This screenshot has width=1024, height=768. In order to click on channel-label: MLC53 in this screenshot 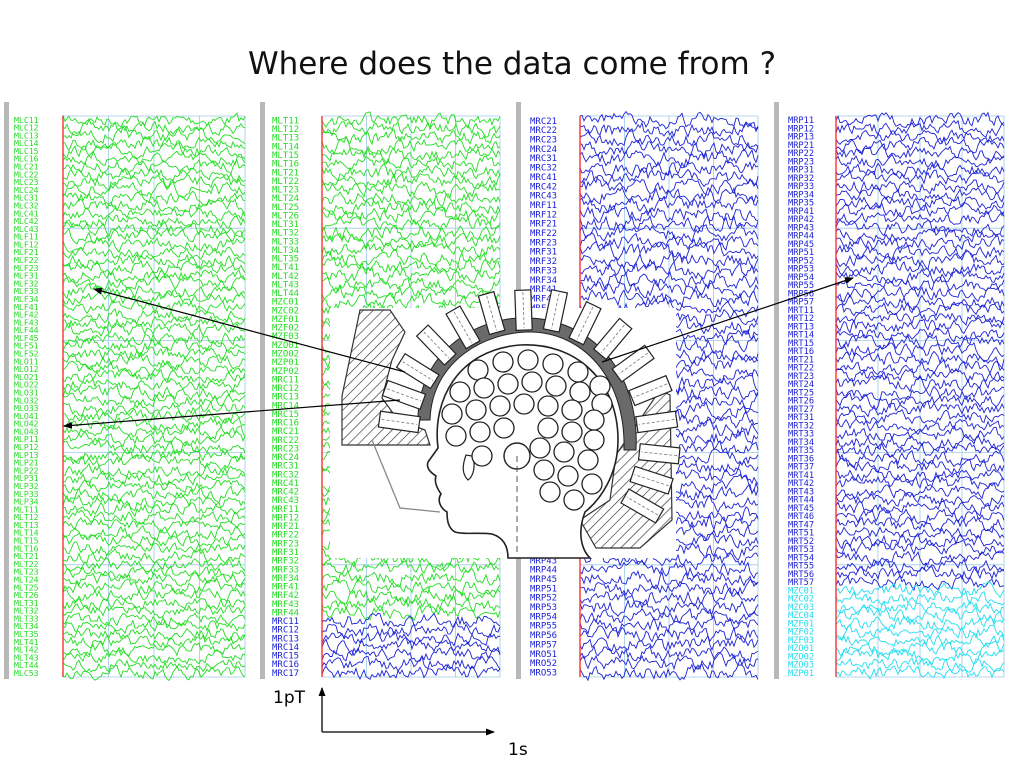, I will do `click(26, 673)`.